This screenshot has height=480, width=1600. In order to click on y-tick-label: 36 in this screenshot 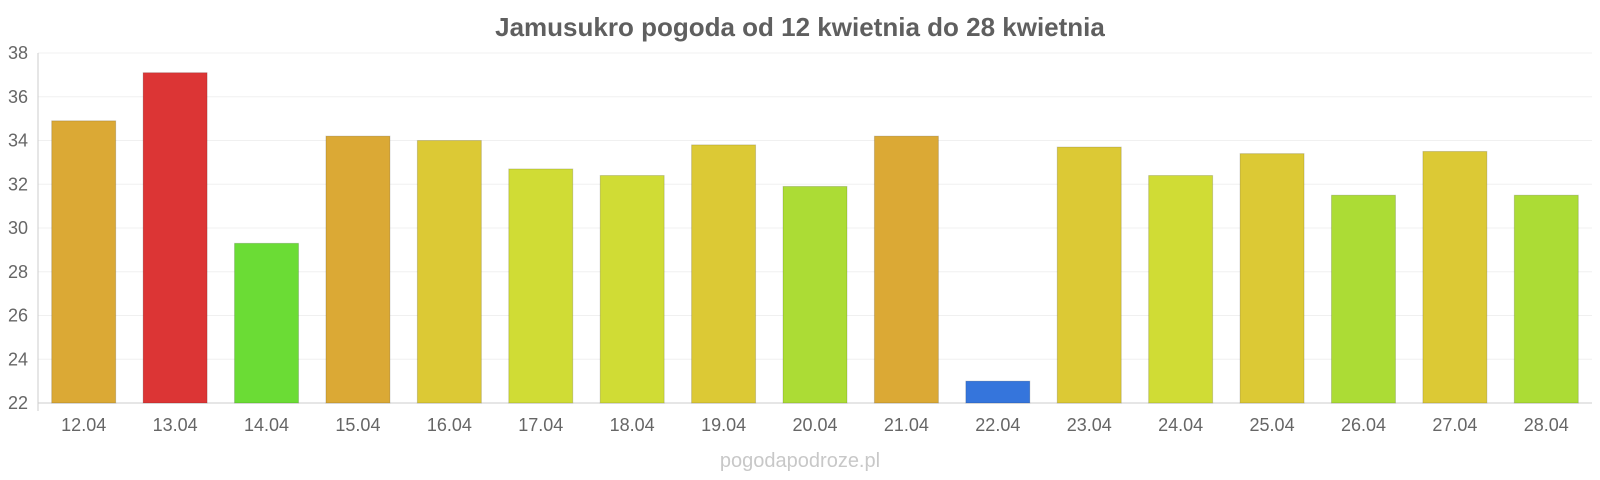, I will do `click(18, 97)`.